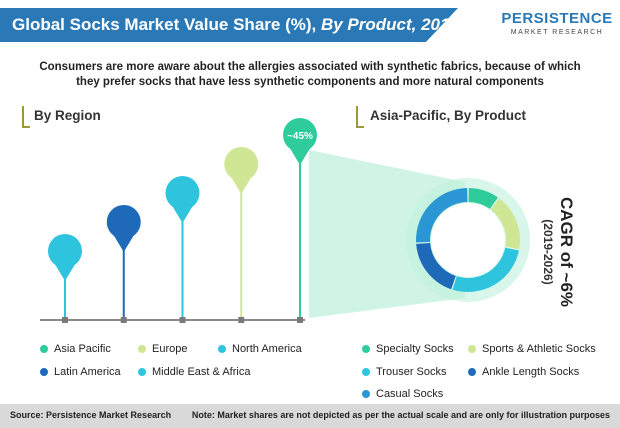 The image size is (620, 428). Describe the element at coordinates (123, 320) in the screenshot. I see `axis-tick-middle-east-africa` at that location.